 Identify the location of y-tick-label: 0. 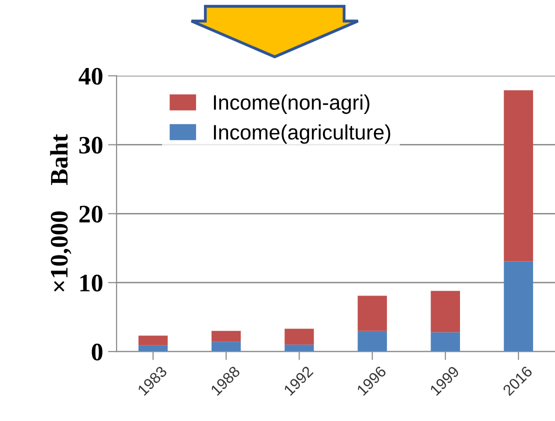
(97, 352).